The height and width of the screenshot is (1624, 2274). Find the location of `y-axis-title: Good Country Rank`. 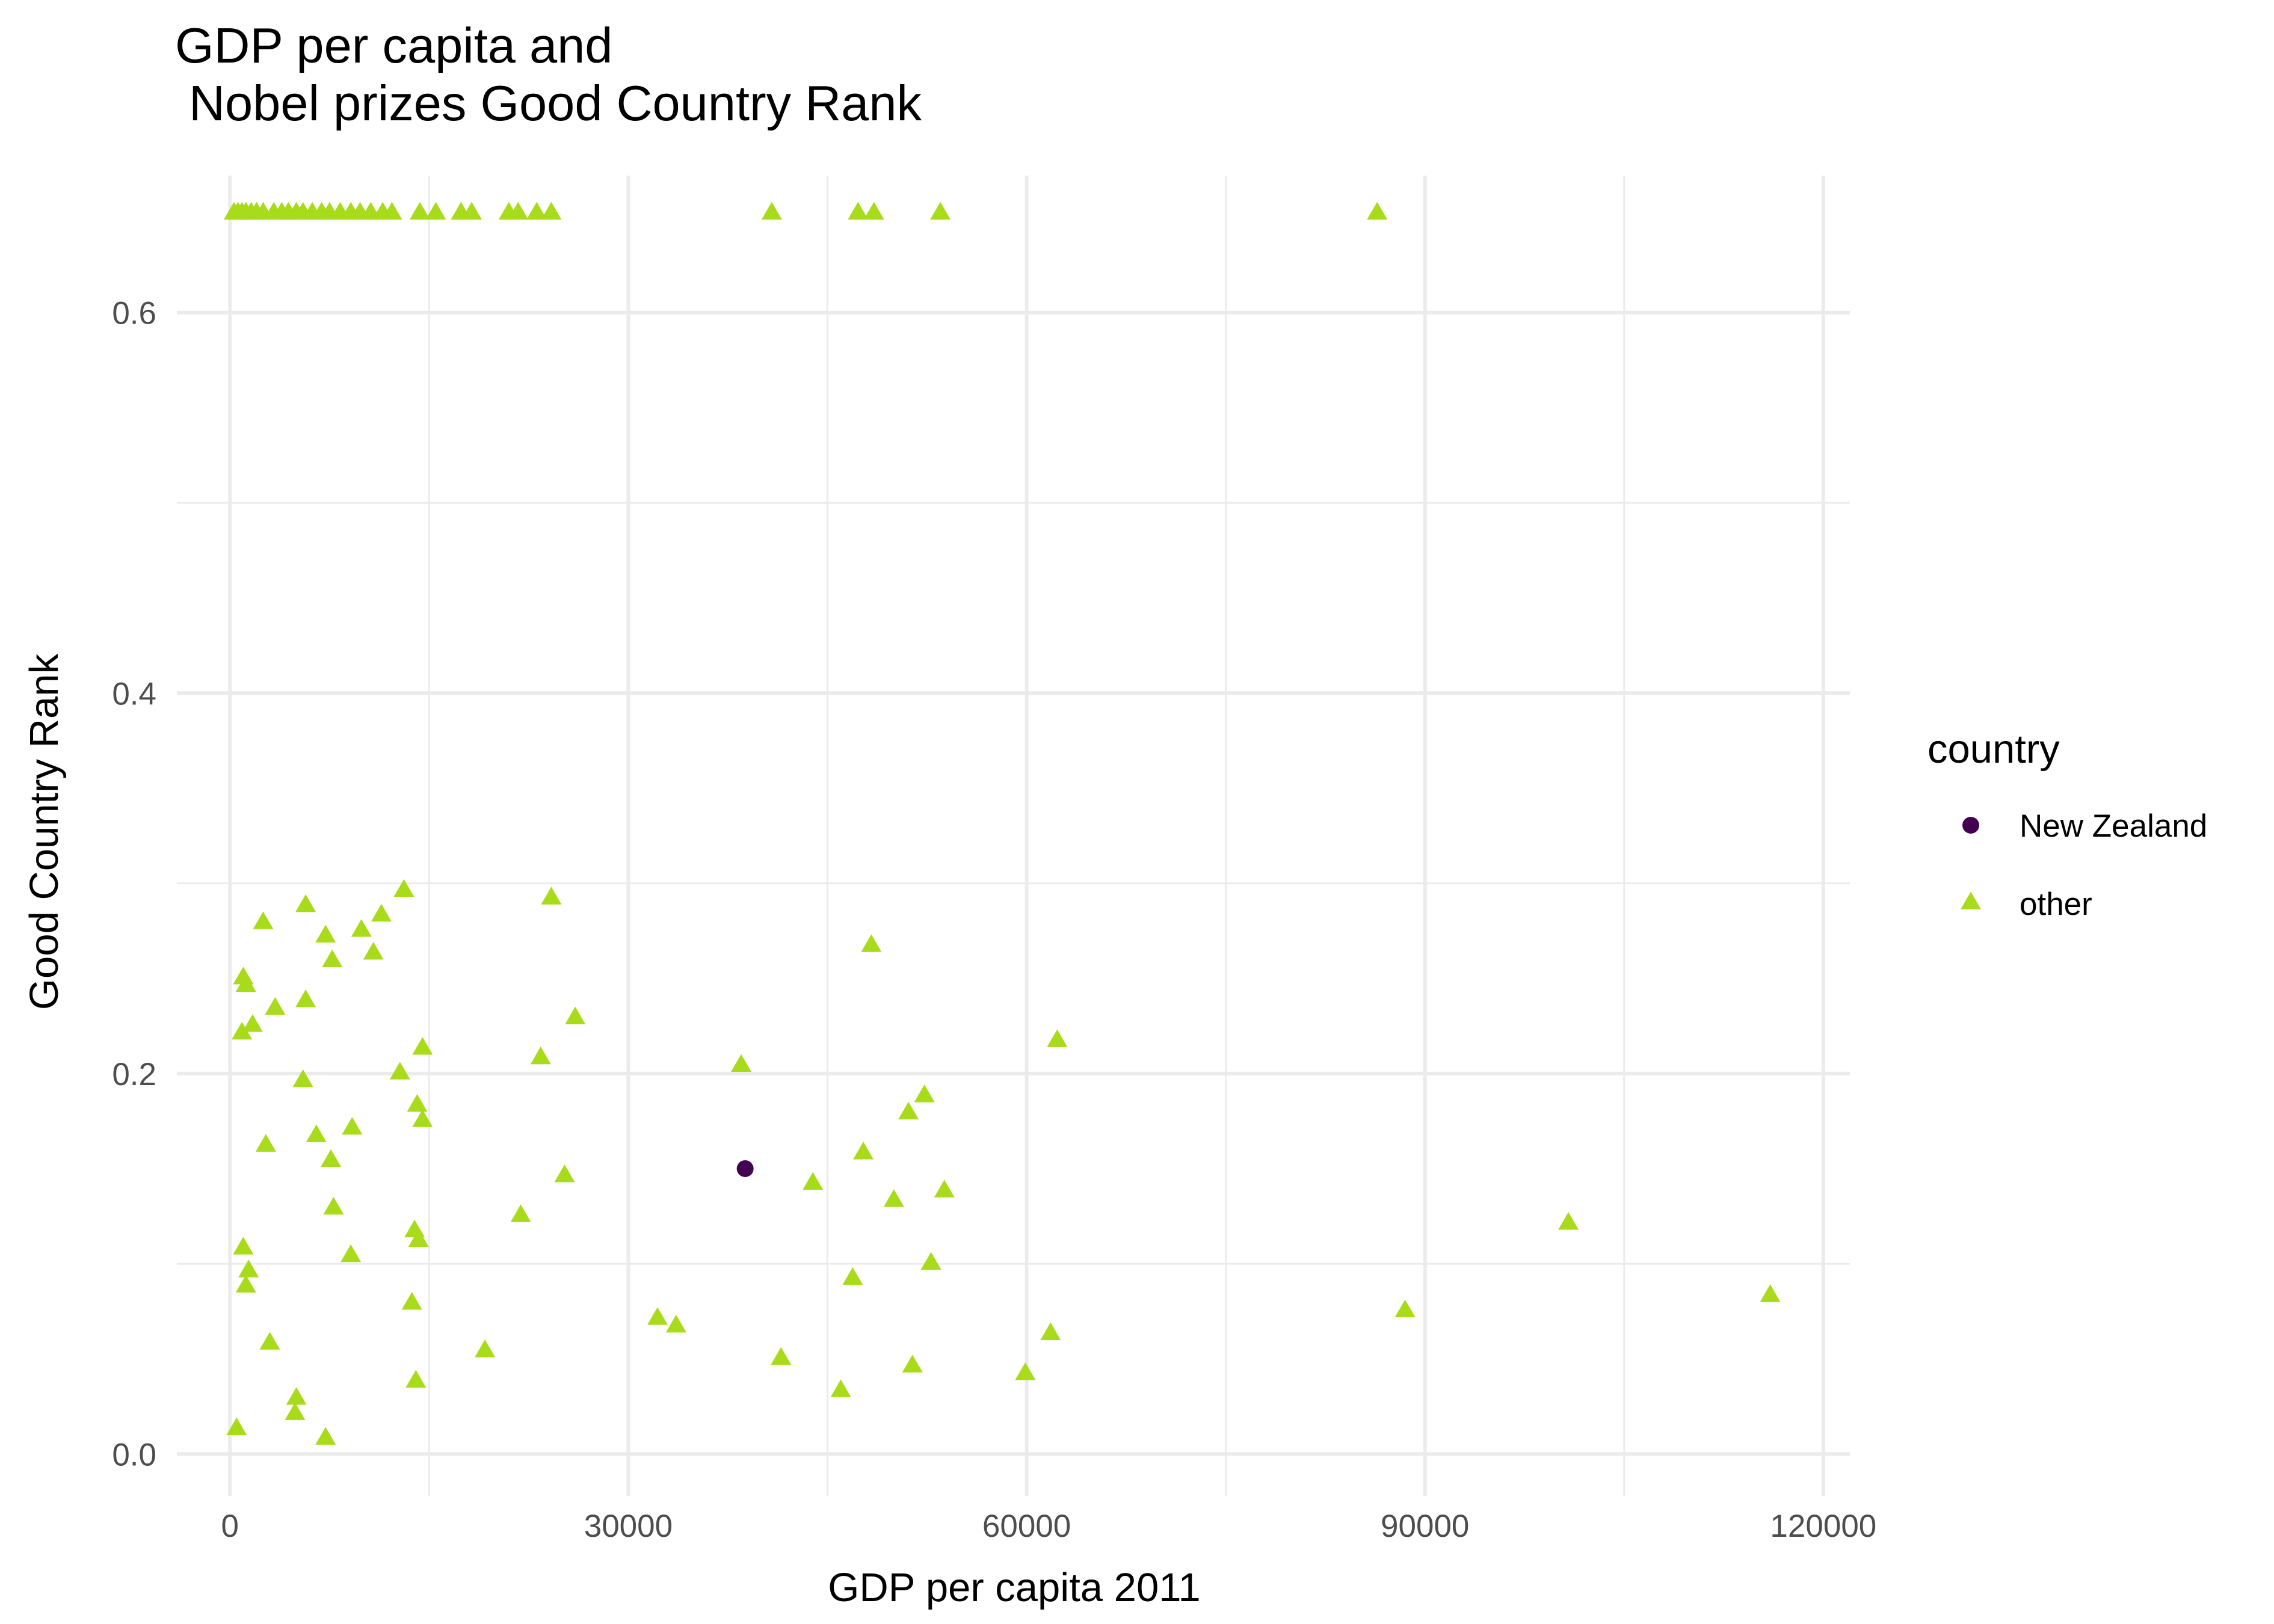

y-axis-title: Good Country Rank is located at coordinates (44, 831).